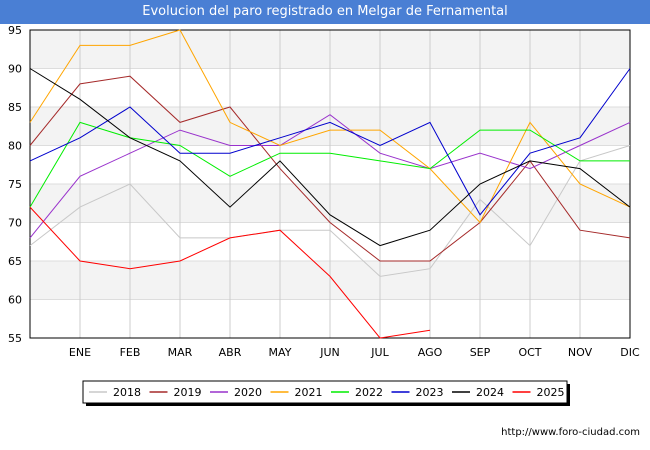  I want to click on y-tick-label: 90, so click(15, 69).